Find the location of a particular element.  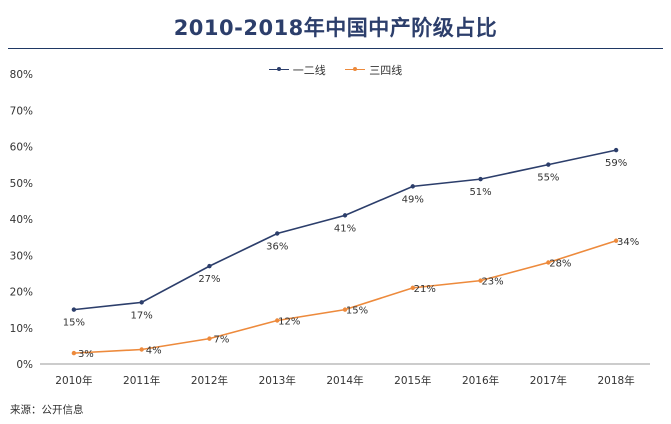

y-tick-label: 70% is located at coordinates (21, 111).